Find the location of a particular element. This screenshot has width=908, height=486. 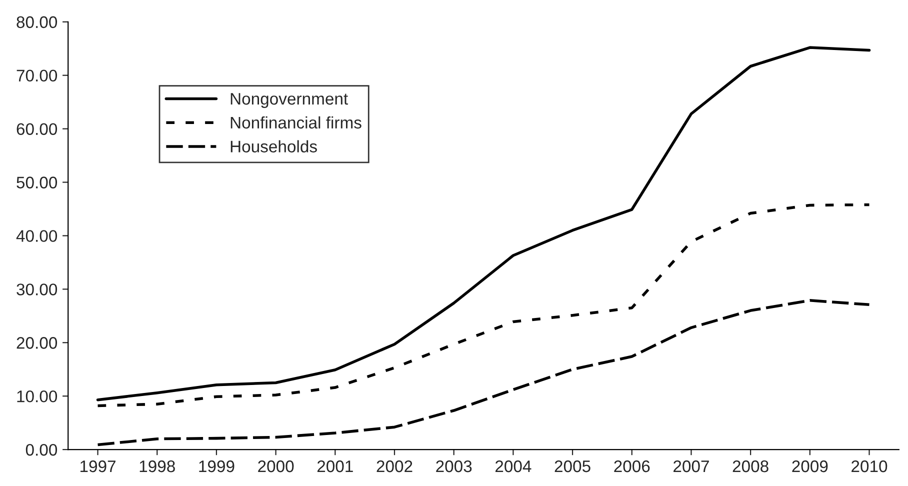

y-tick-label: 50.00 is located at coordinates (37, 182).